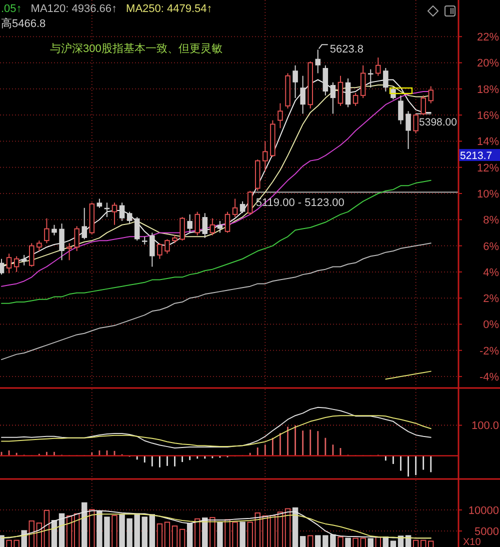  What do you see at coordinates (486, 532) in the screenshot?
I see `y-tick-label: 5000` at bounding box center [486, 532].